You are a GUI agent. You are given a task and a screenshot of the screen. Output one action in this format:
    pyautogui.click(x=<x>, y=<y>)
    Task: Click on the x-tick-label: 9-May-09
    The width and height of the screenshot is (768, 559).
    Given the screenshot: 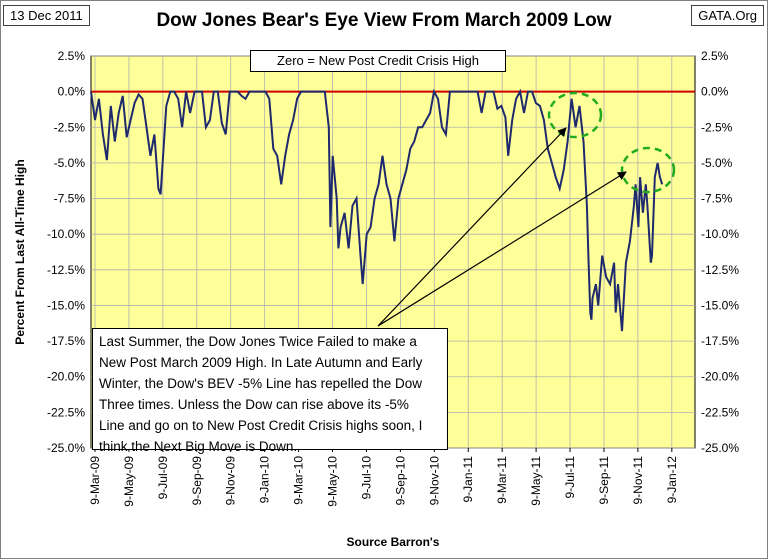 What is the action you would take?
    pyautogui.click(x=129, y=481)
    